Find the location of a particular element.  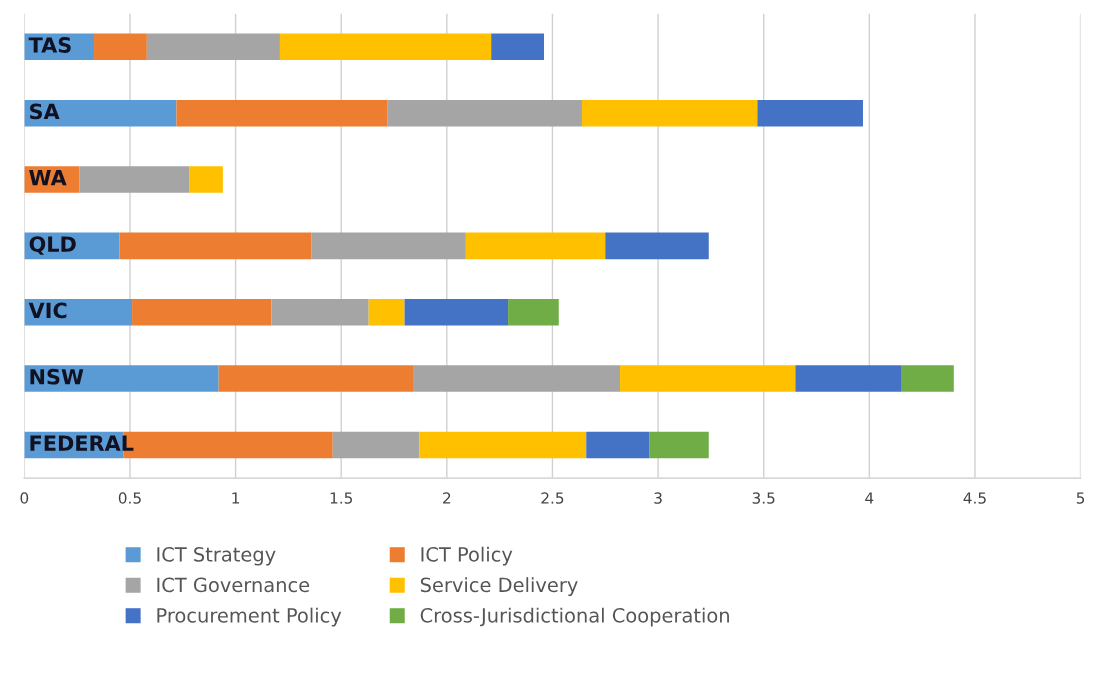

y-tick-label: WA is located at coordinates (48, 178).